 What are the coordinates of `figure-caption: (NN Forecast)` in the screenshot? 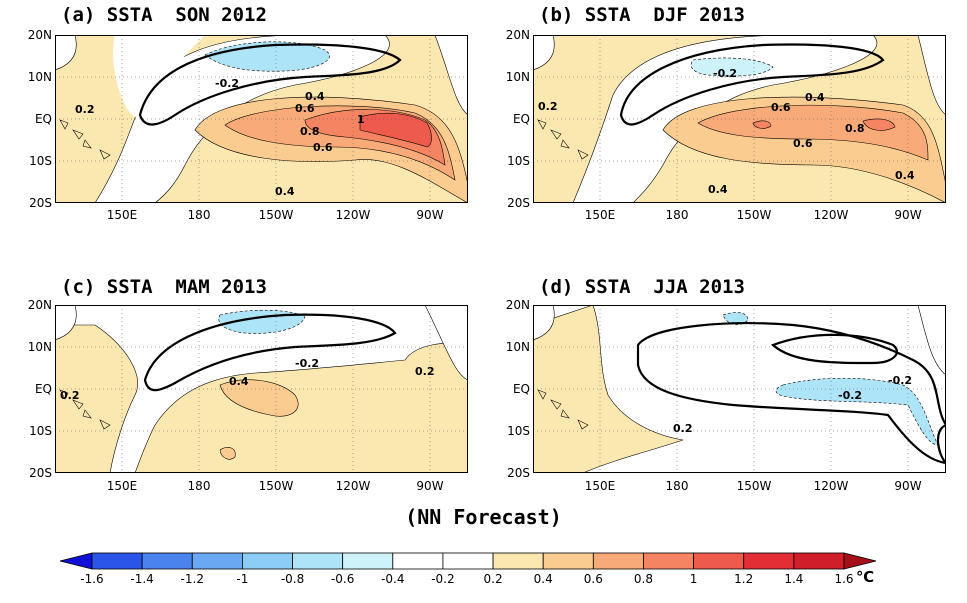 It's located at (483, 517).